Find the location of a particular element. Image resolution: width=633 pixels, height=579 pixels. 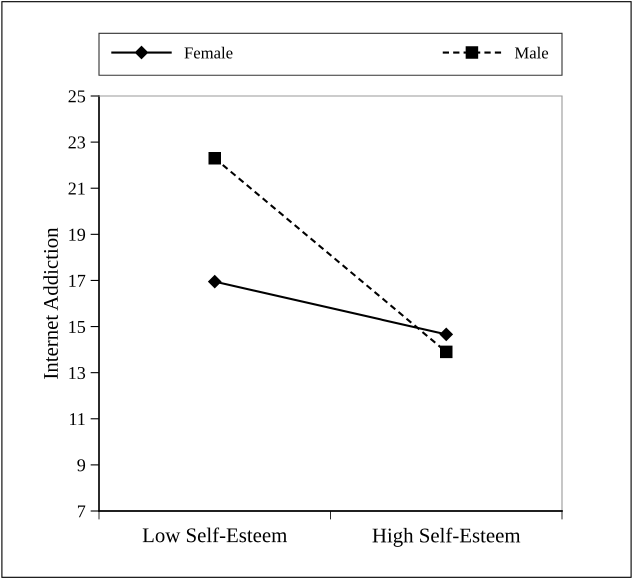

y-tick-label: 9 is located at coordinates (81, 465).